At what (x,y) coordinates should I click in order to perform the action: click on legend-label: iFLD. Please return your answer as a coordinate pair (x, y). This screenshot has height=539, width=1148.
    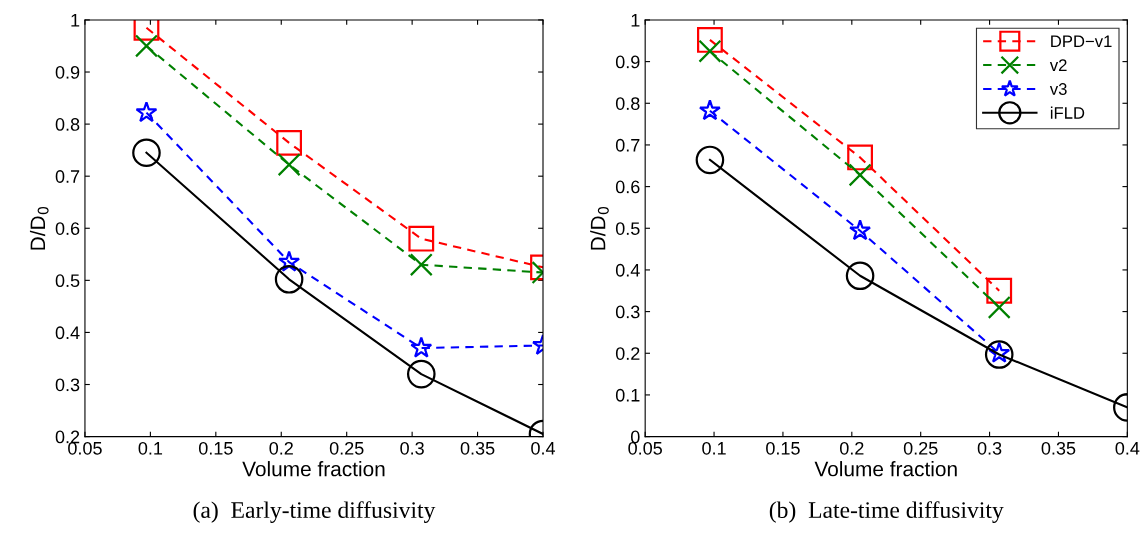
    Looking at the image, I should click on (1067, 112).